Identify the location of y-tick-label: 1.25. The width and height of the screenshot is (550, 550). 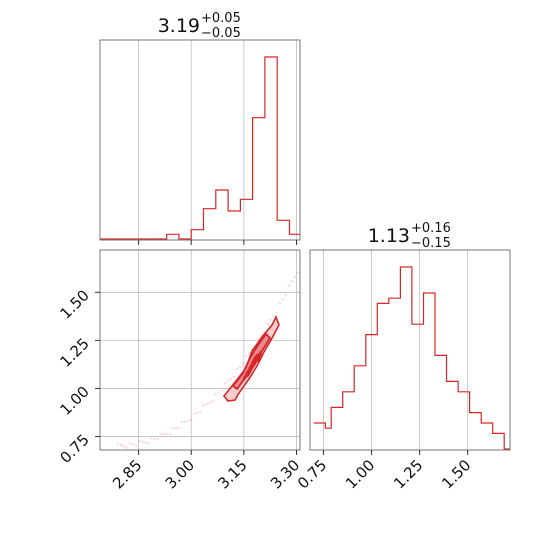
(74, 352).